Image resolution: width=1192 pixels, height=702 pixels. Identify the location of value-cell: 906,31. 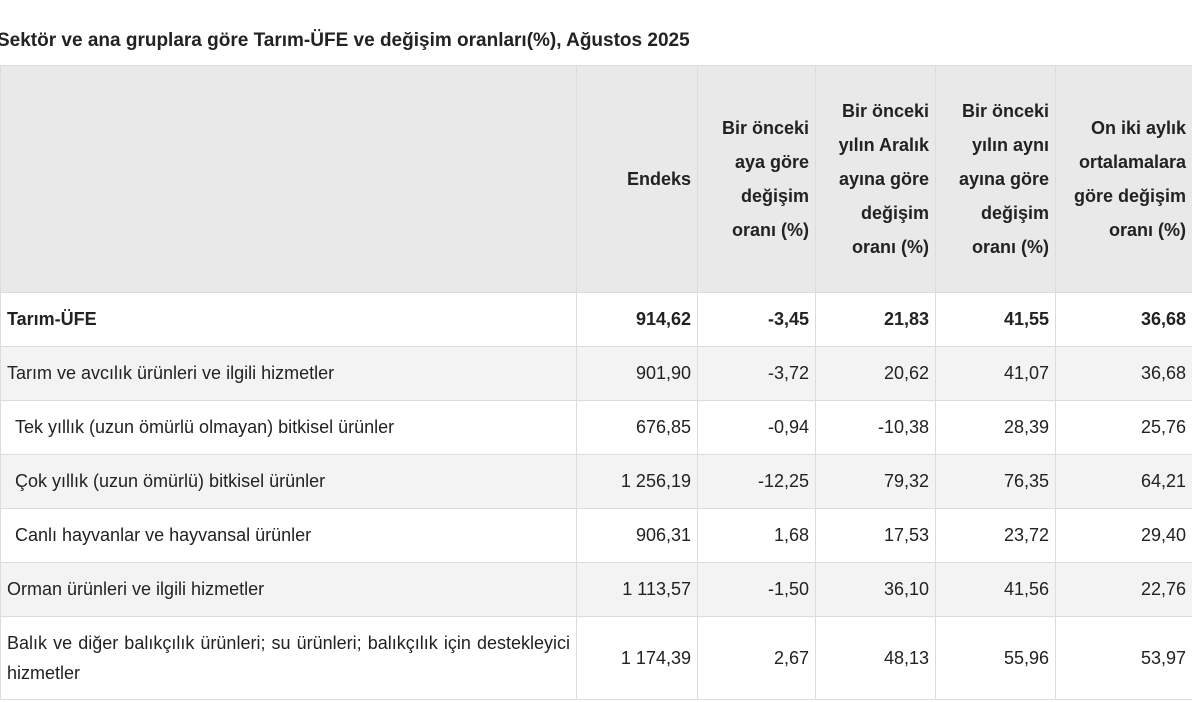
(637, 535).